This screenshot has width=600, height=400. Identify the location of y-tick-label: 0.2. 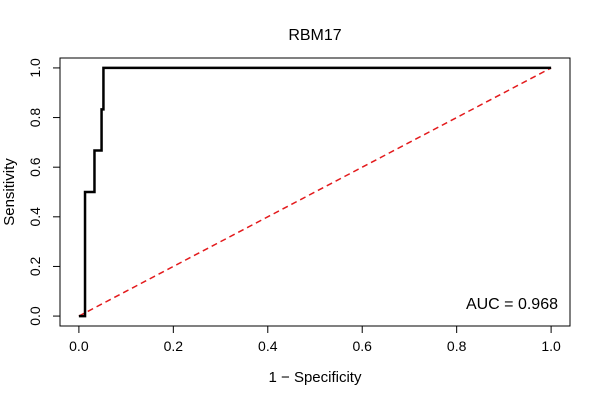
(35, 267).